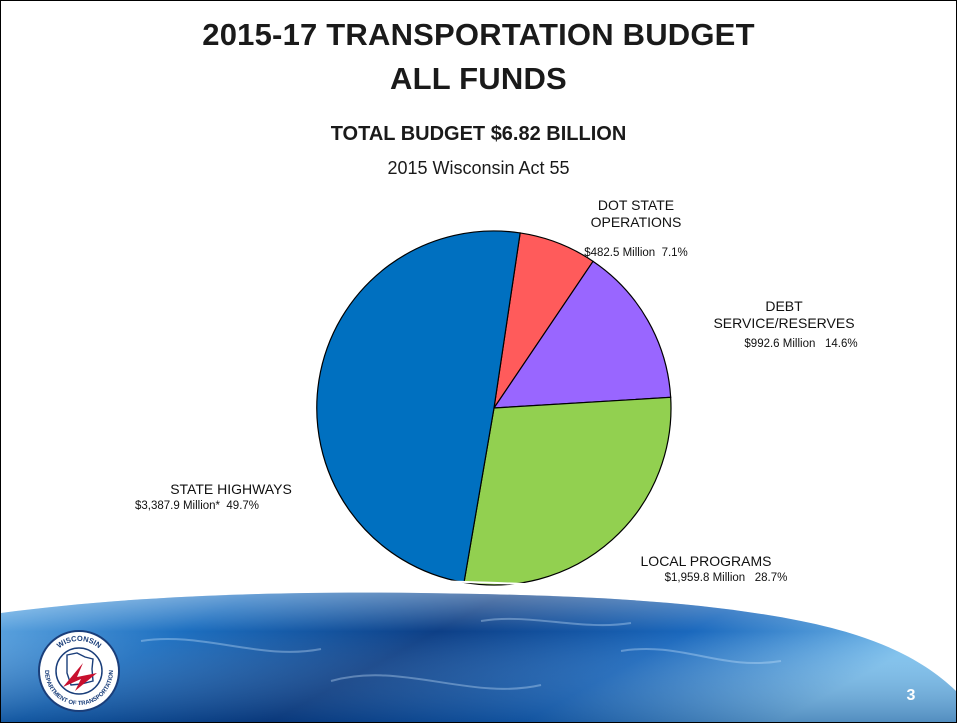  What do you see at coordinates (478, 78) in the screenshot?
I see `slide-title-line2: ALL FUNDS` at bounding box center [478, 78].